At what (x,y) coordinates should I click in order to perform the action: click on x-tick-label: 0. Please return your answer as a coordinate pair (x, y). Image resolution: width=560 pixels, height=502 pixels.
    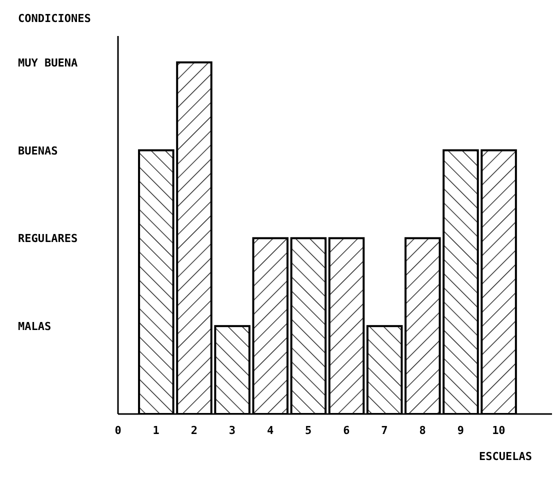
    Looking at the image, I should click on (118, 430).